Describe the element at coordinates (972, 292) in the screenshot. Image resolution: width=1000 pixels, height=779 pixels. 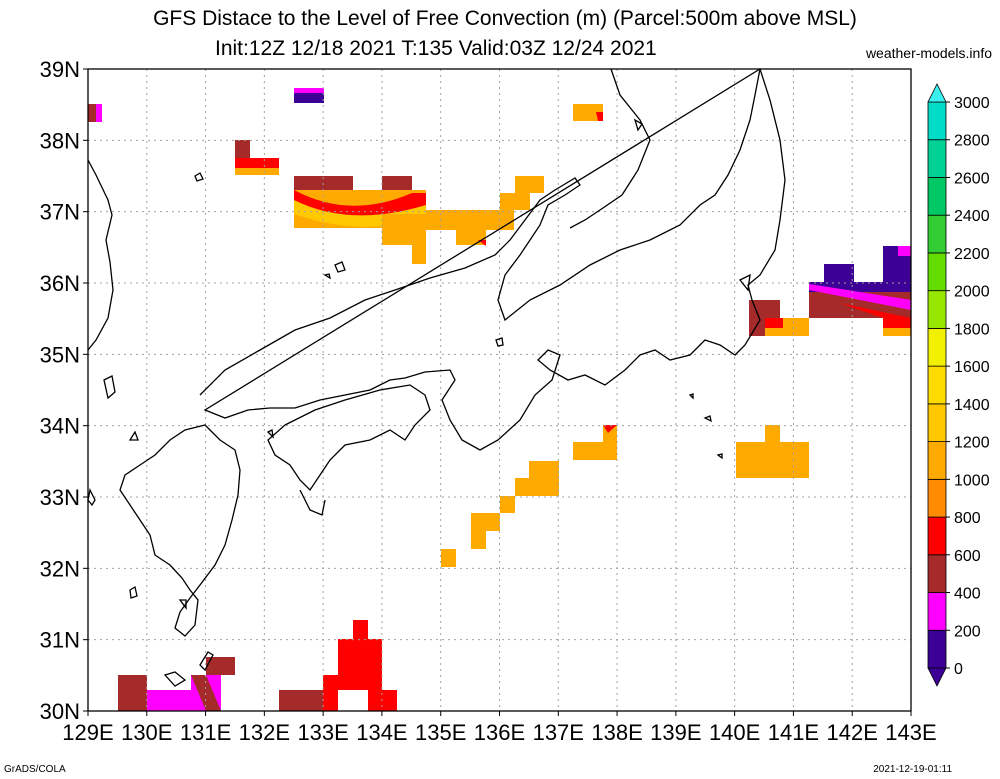
I see `colorbar-label: 2000` at that location.